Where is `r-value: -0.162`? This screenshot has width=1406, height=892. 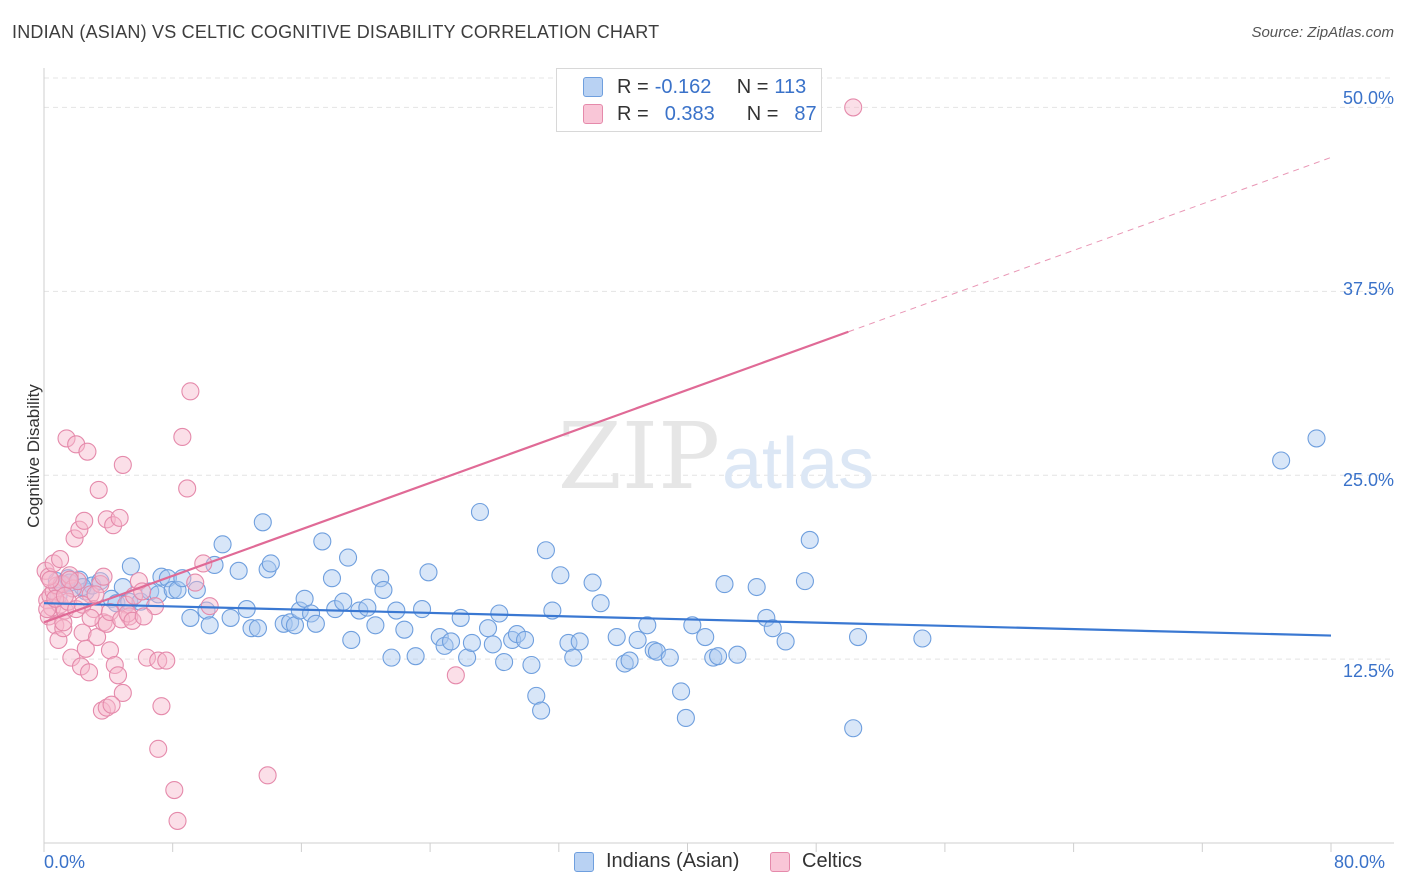 r-value: -0.162 is located at coordinates (683, 86).